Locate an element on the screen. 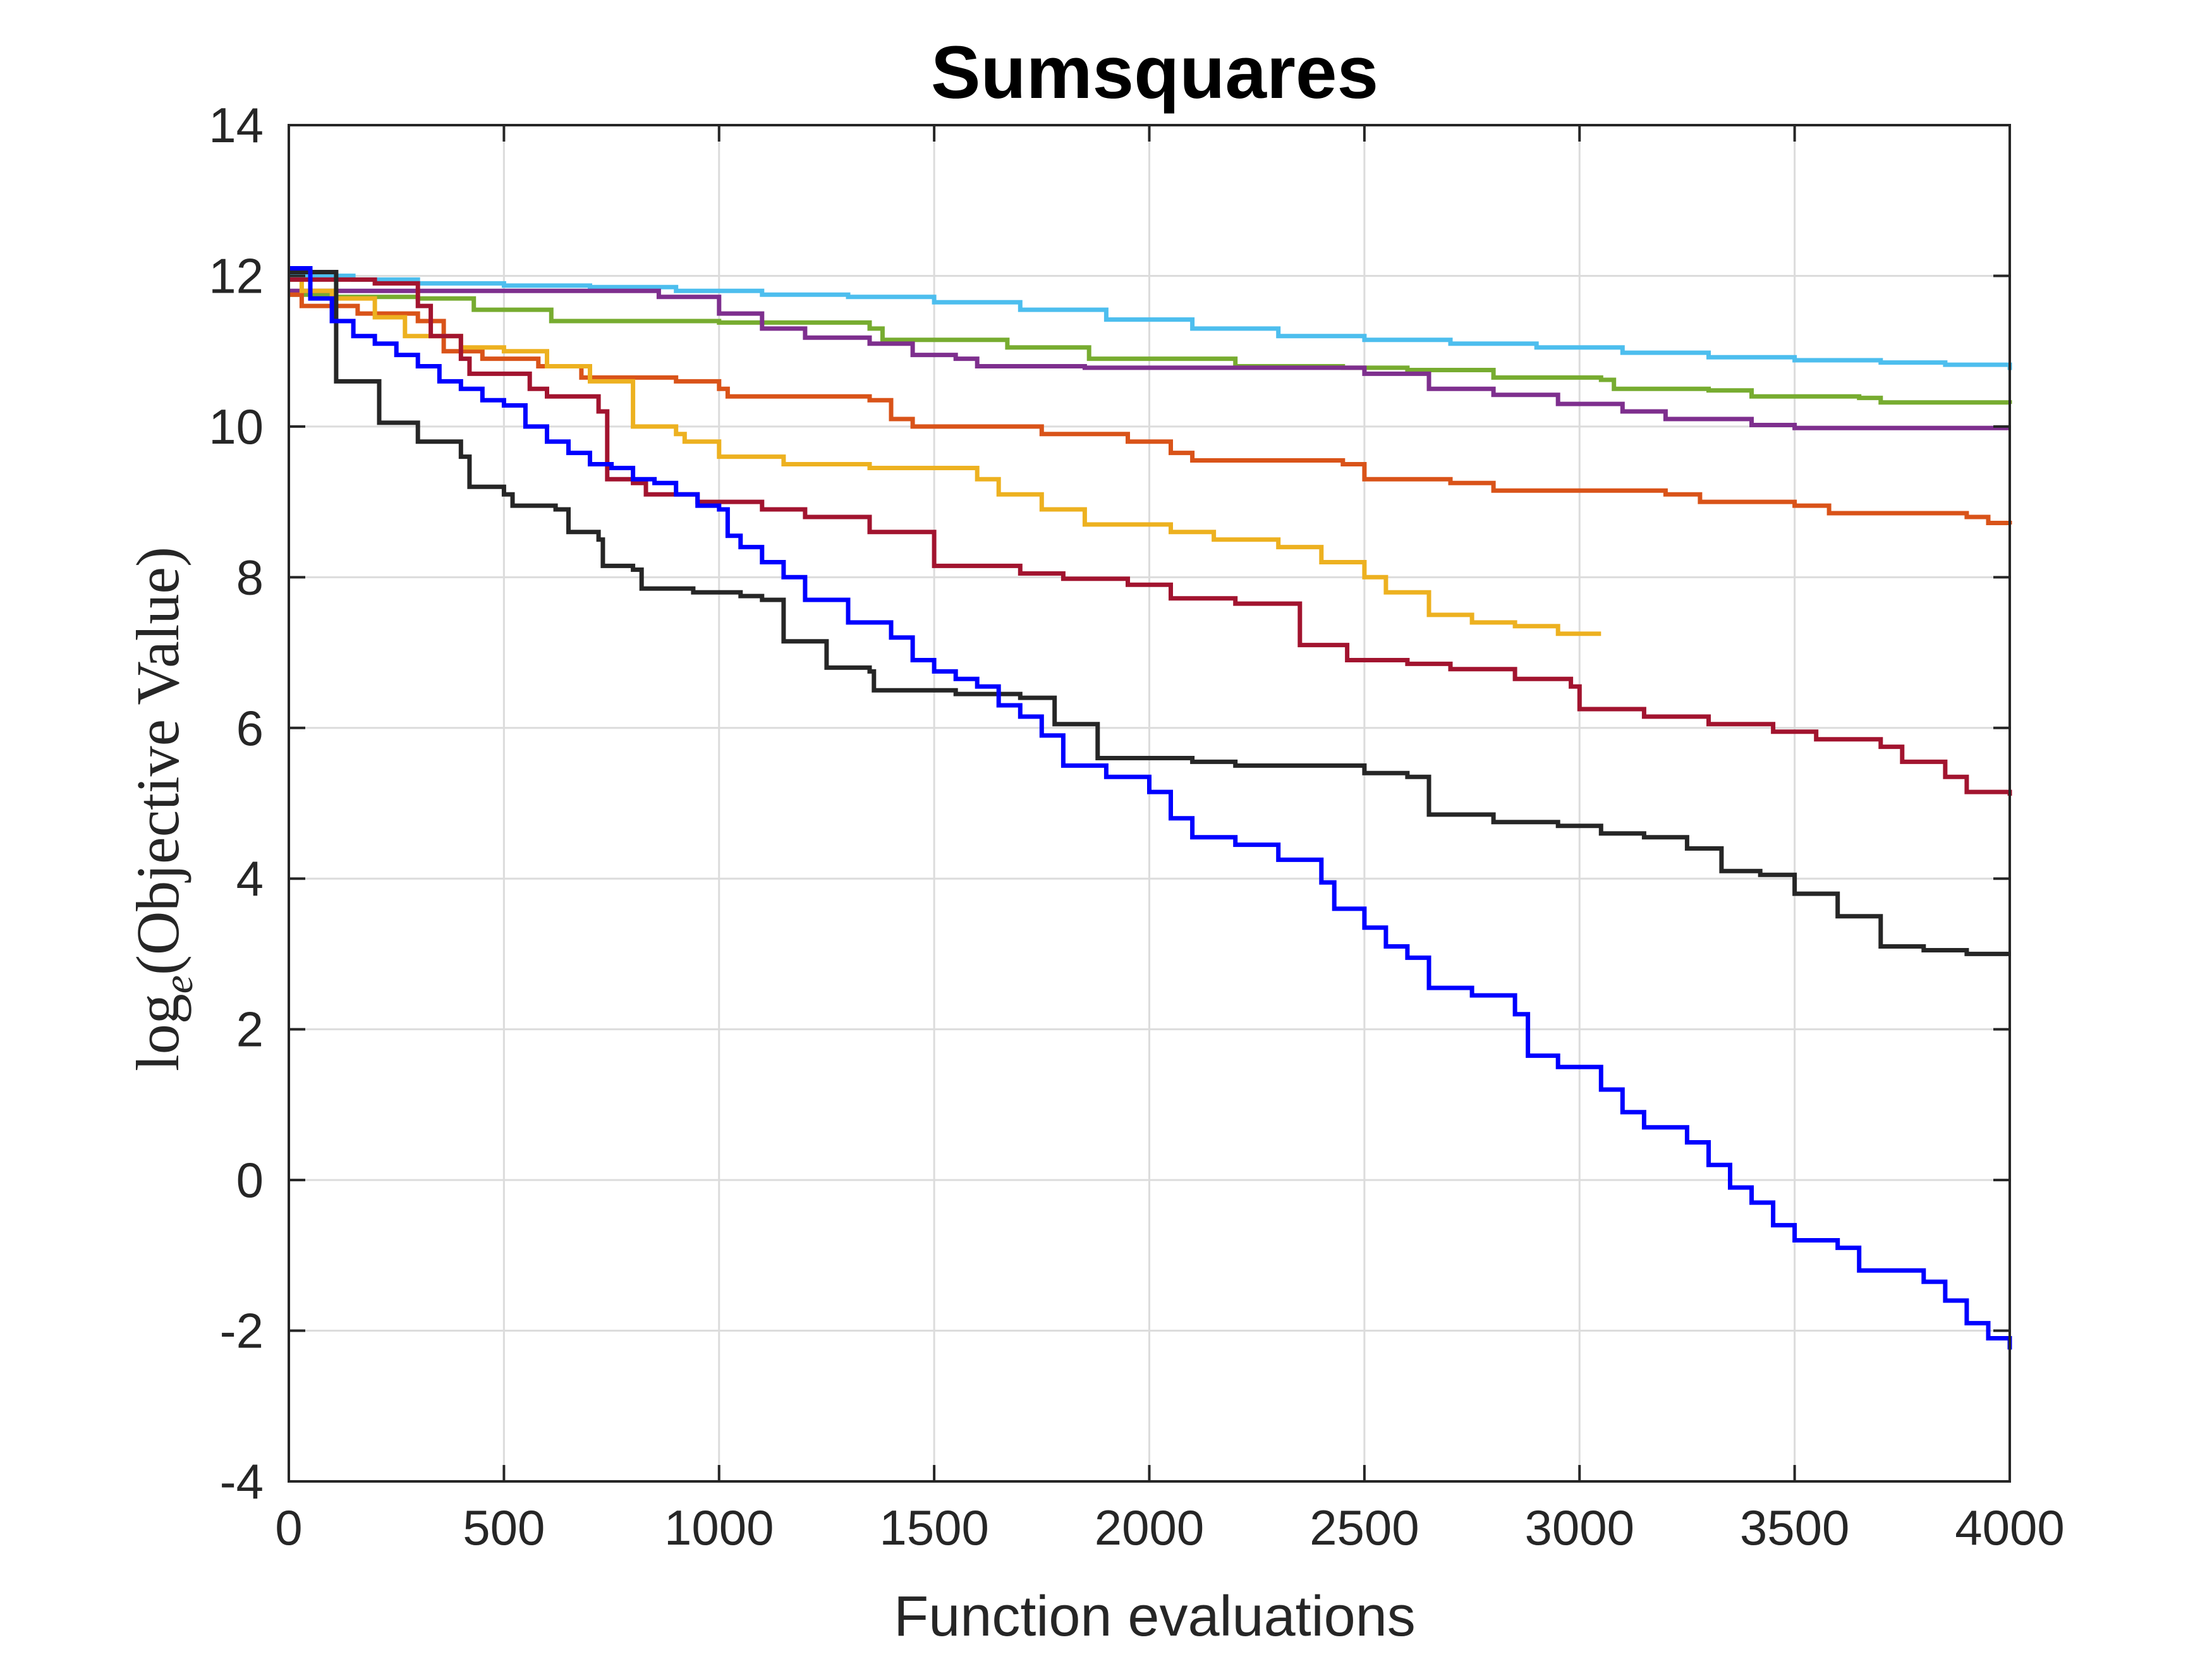 The width and height of the screenshot is (2212, 1659). y-axis-label: loge(Objective Value) is located at coordinates (163, 809).